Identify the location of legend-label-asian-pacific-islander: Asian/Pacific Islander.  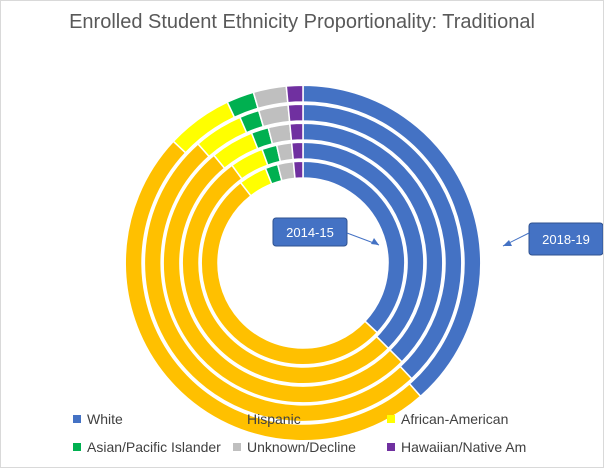
(154, 447).